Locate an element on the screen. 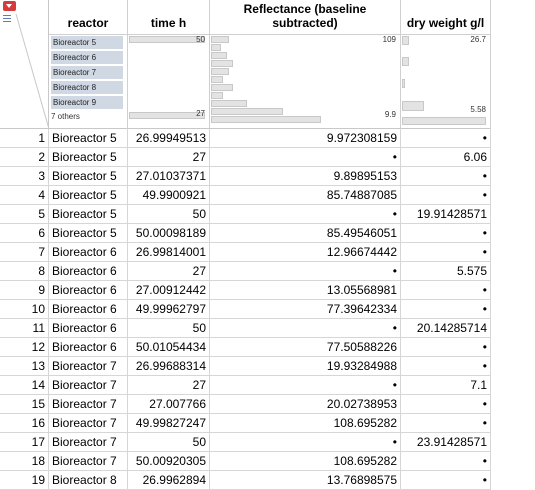  table-row: 15 Bioreactor 7 27.007766 20.02738953 • is located at coordinates (267, 404).